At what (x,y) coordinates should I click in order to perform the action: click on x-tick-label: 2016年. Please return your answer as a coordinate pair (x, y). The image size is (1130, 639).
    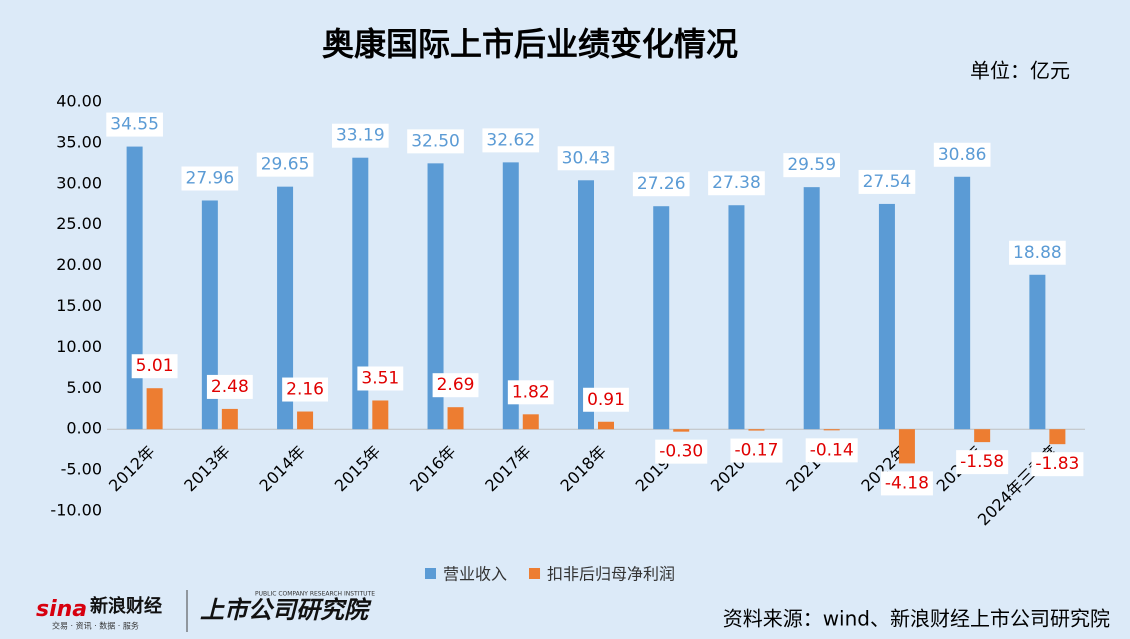
    Looking at the image, I should click on (433, 469).